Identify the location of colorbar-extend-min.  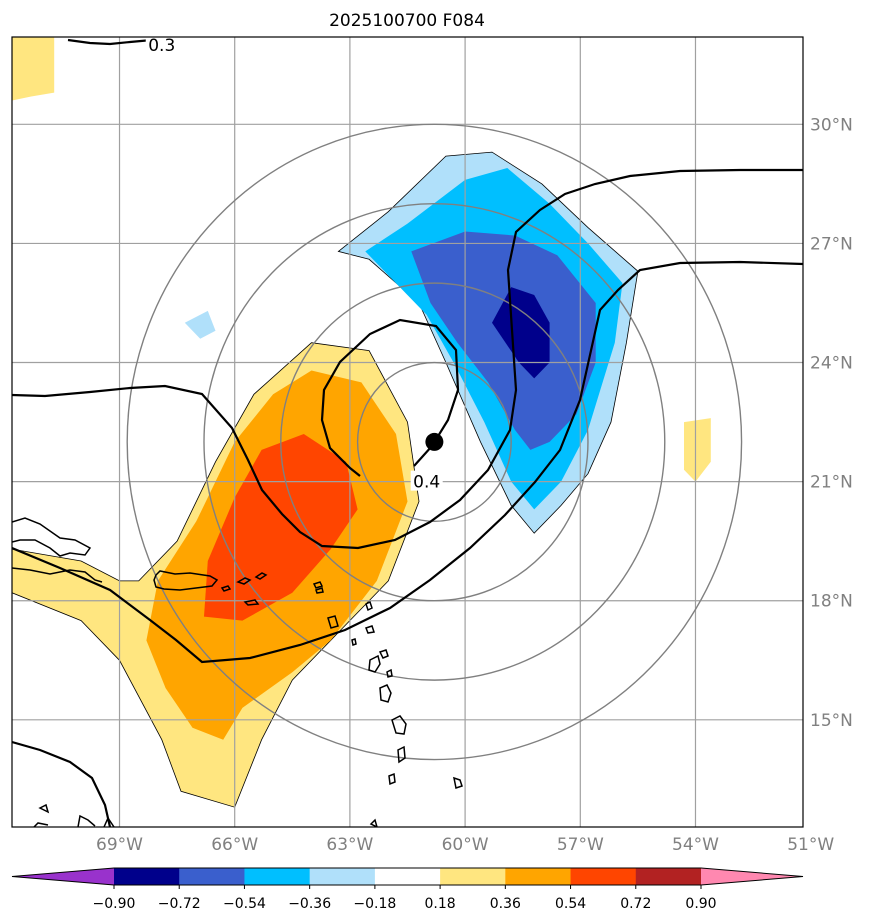
(63, 876).